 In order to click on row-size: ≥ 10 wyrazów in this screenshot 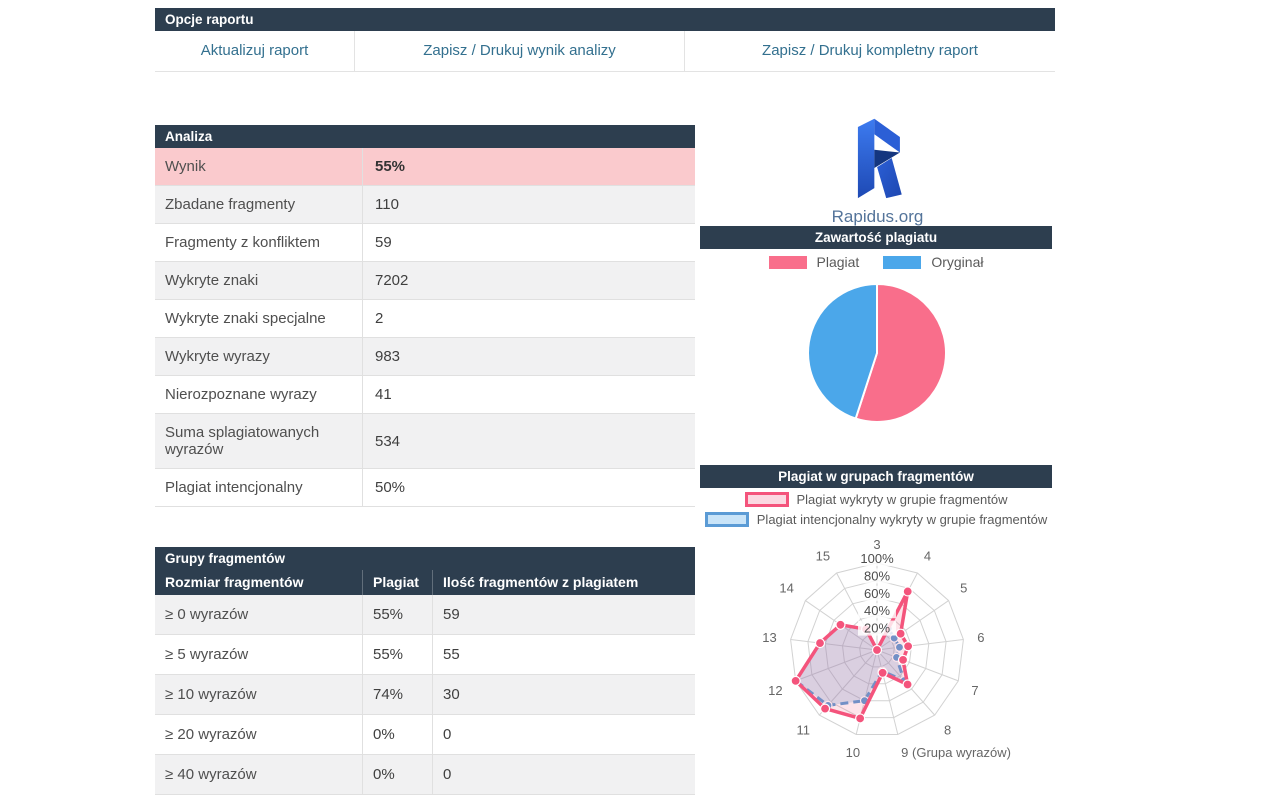, I will do `click(211, 694)`.